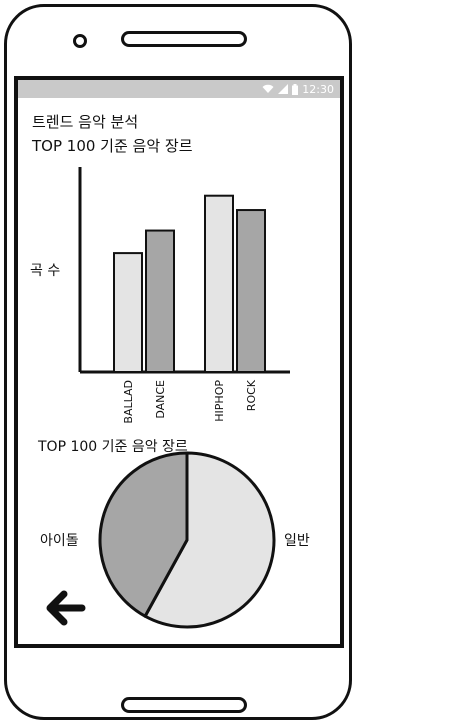 This screenshot has width=456, height=725. I want to click on home-button, so click(184, 705).